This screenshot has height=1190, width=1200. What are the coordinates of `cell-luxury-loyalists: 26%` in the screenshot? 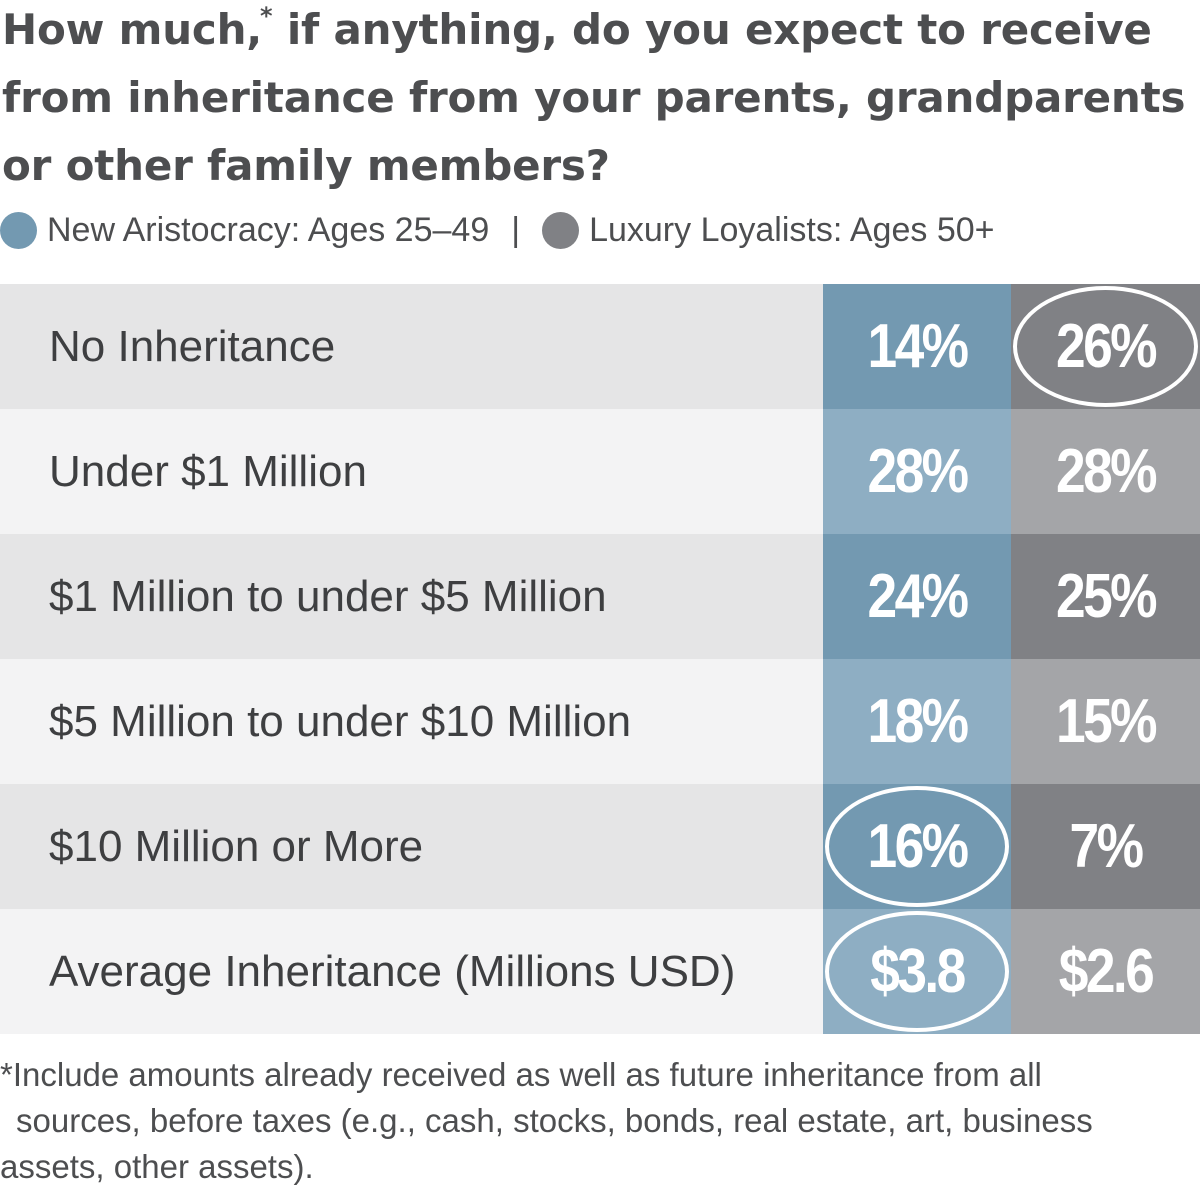 It's located at (1105, 346).